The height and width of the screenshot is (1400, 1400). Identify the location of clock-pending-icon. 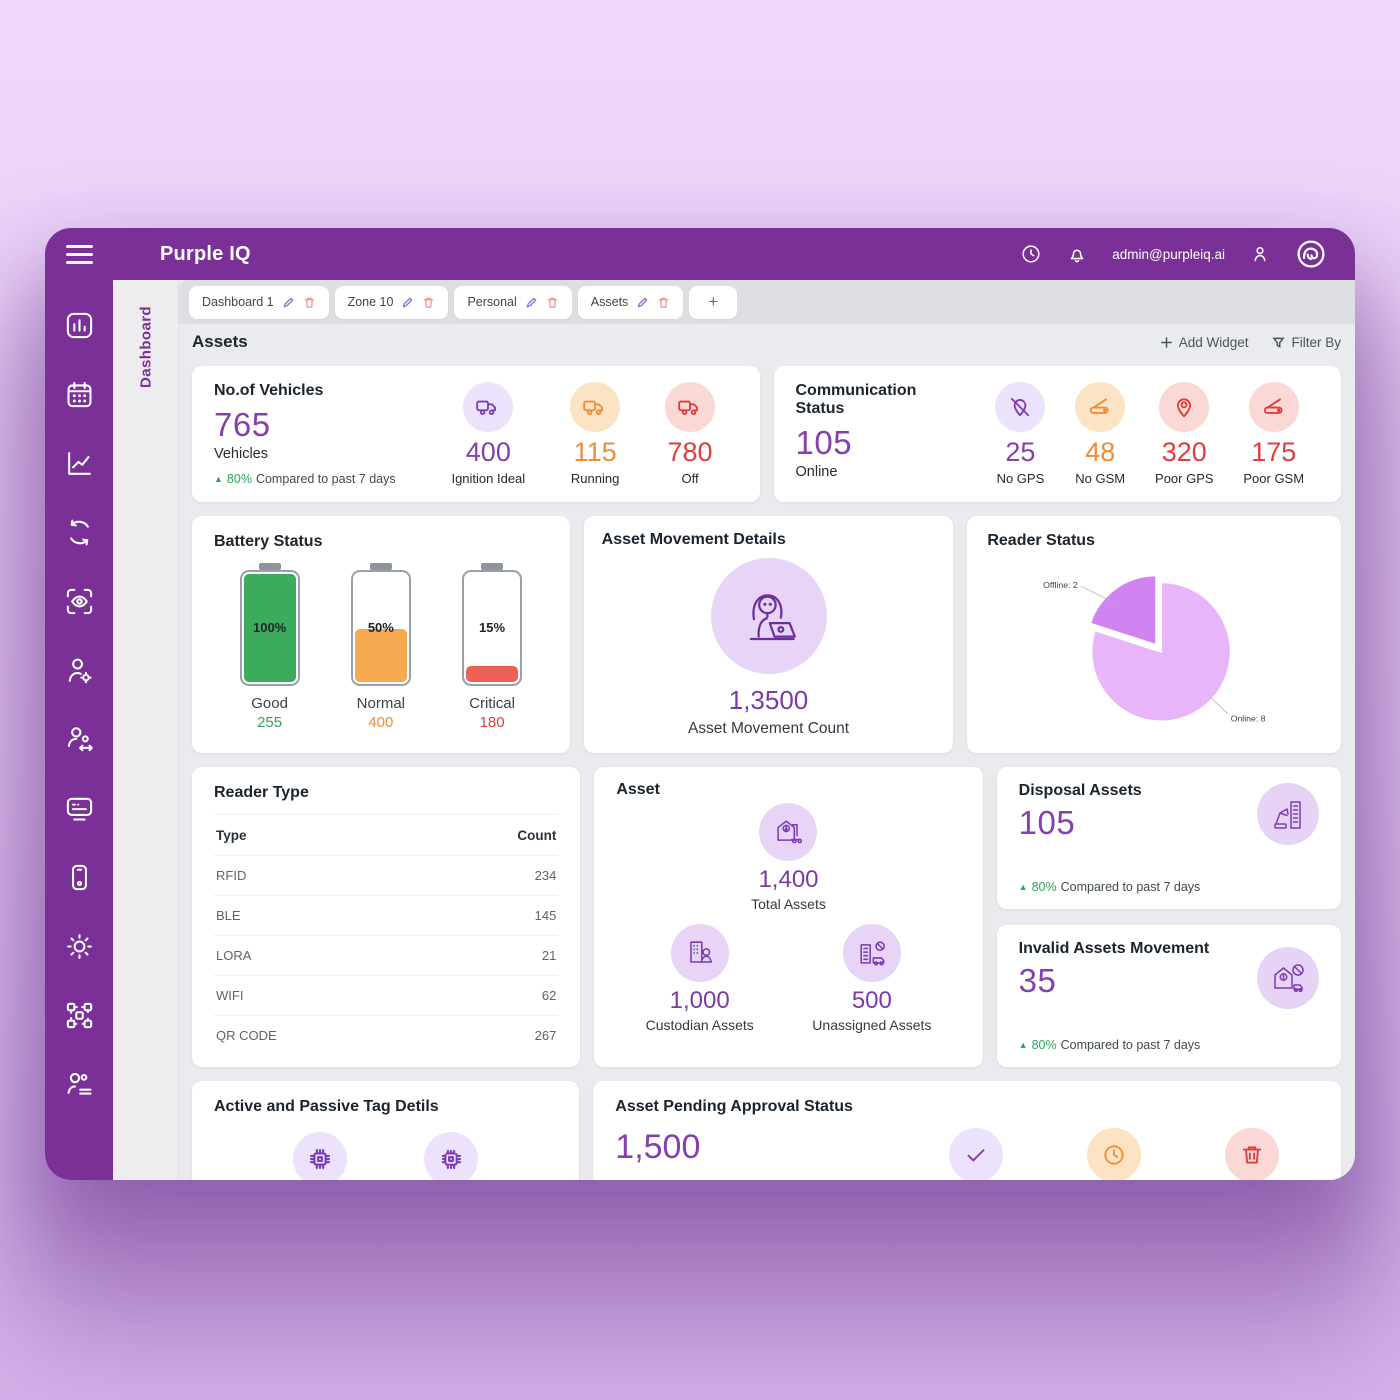
(1114, 1154).